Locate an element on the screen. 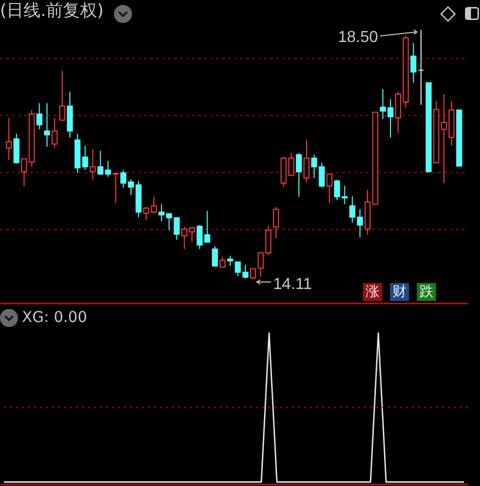 Image resolution: width=480 pixels, height=486 pixels. tag-button: 跌 is located at coordinates (426, 292).